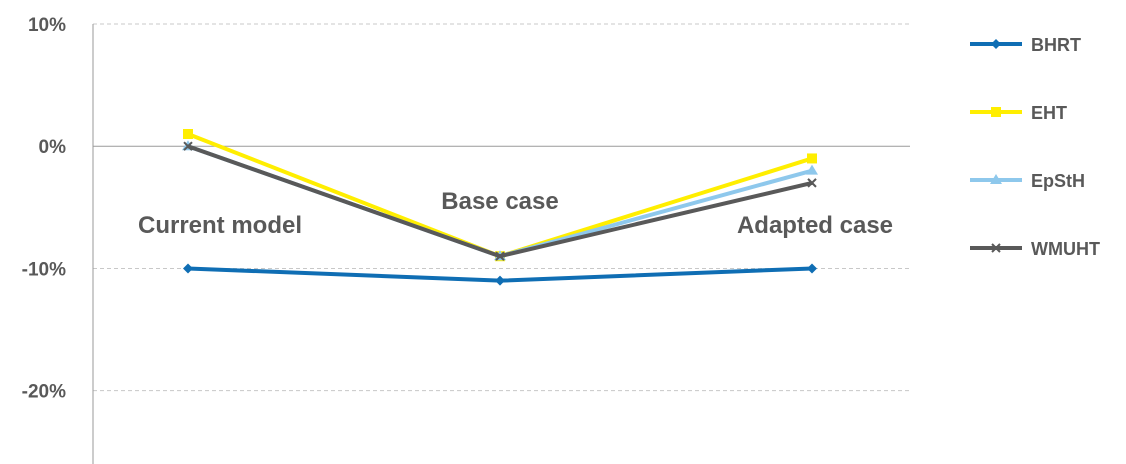 This screenshot has height=464, width=1126. Describe the element at coordinates (500, 274) in the screenshot. I see `series-bhrt` at that location.